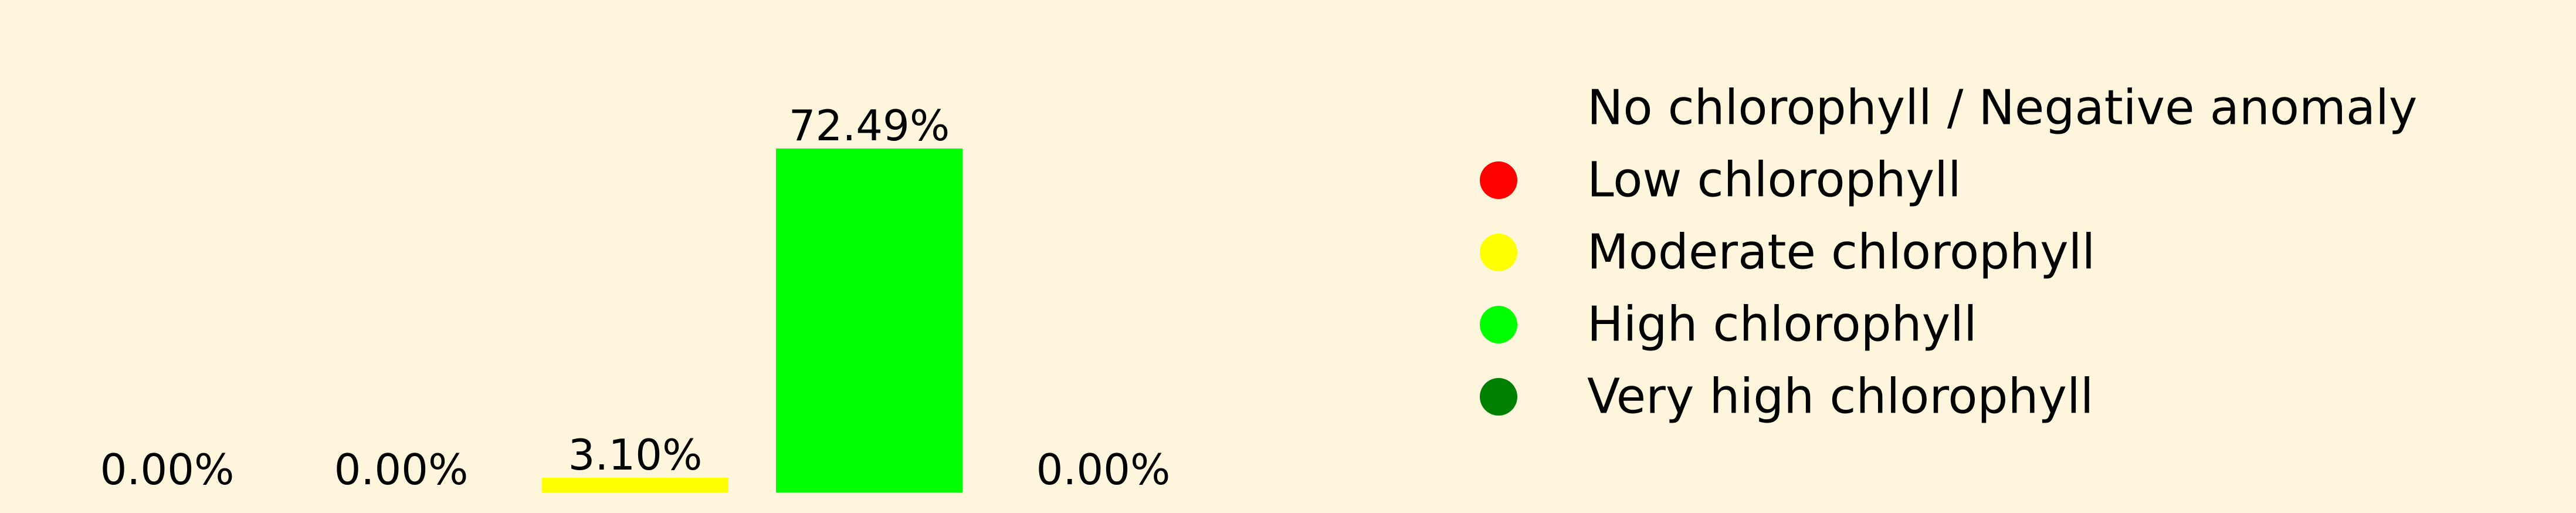 The height and width of the screenshot is (513, 2576). What do you see at coordinates (401, 470) in the screenshot?
I see `bar-value-label-2: 0.00%` at bounding box center [401, 470].